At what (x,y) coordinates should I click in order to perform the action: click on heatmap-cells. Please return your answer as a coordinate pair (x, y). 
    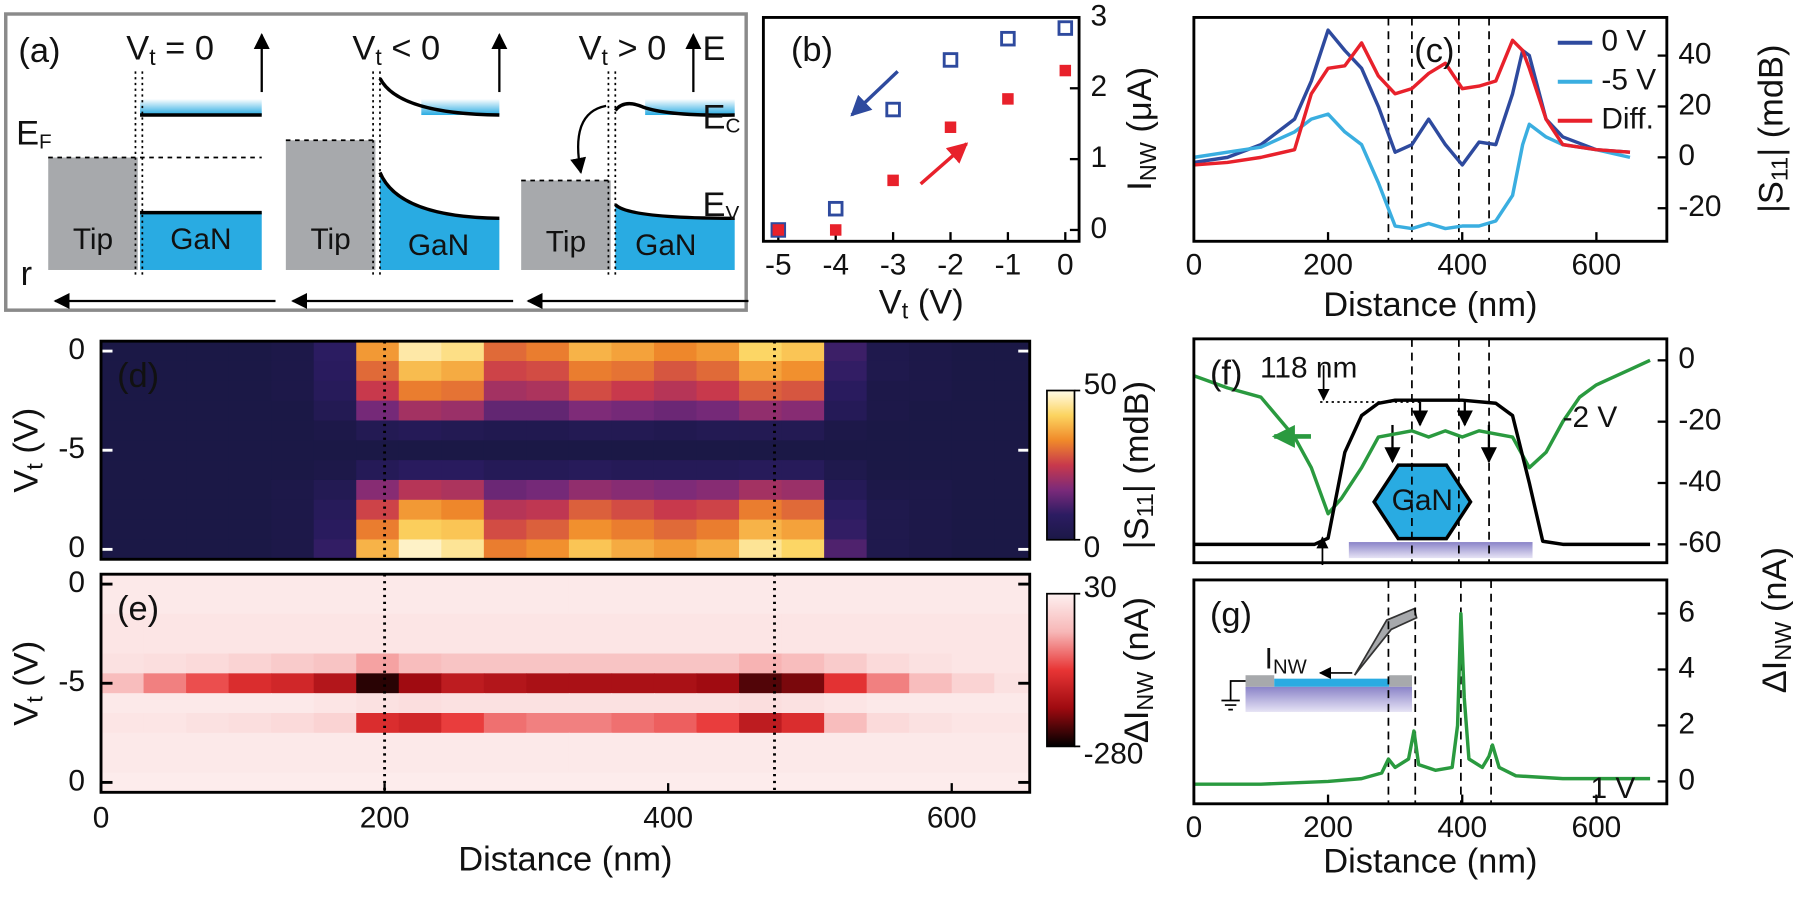
    Looking at the image, I should click on (565, 683).